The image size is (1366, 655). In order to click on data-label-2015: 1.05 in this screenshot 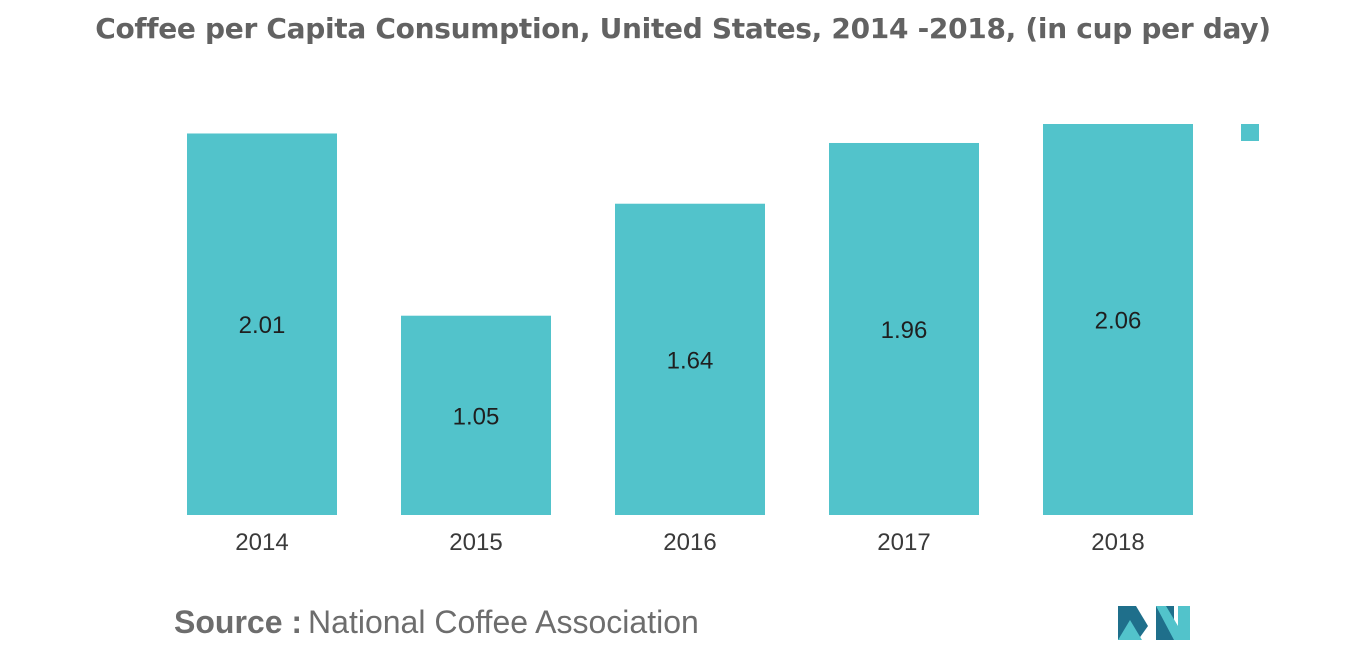, I will do `click(476, 416)`.